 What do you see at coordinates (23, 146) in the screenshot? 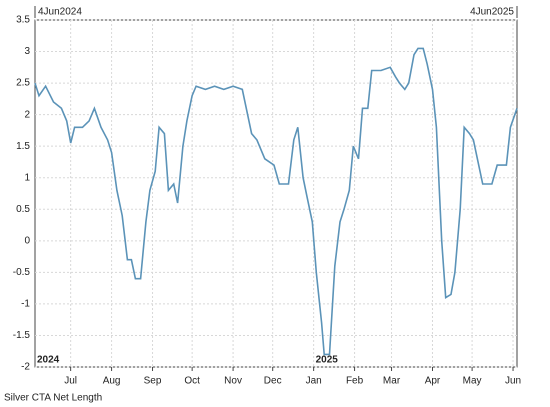
I see `y-tick-label: 1.5` at bounding box center [23, 146].